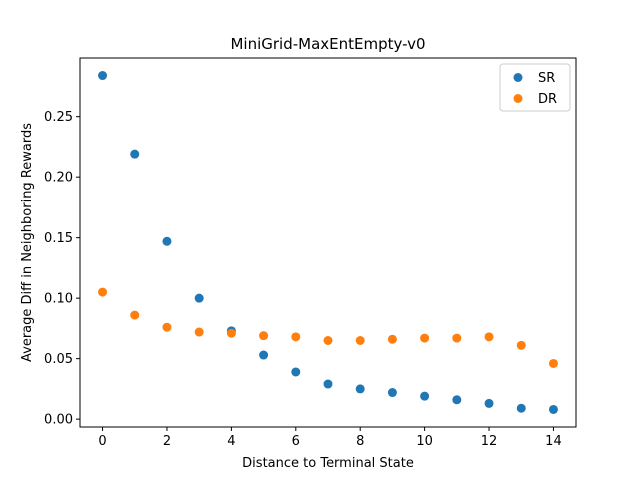 The height and width of the screenshot is (480, 640). What do you see at coordinates (167, 441) in the screenshot?
I see `x-tick-label: 2` at bounding box center [167, 441].